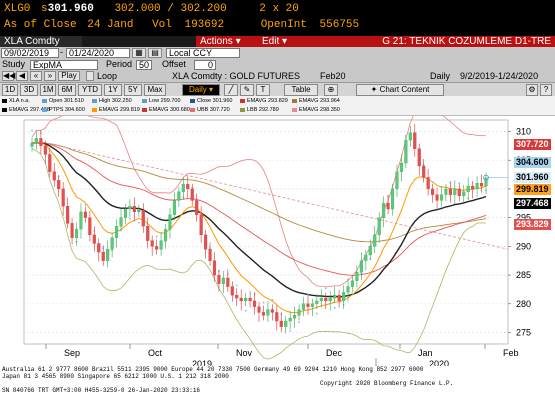 The width and height of the screenshot is (555, 400). I want to click on offset-input: 0, so click(205, 65).